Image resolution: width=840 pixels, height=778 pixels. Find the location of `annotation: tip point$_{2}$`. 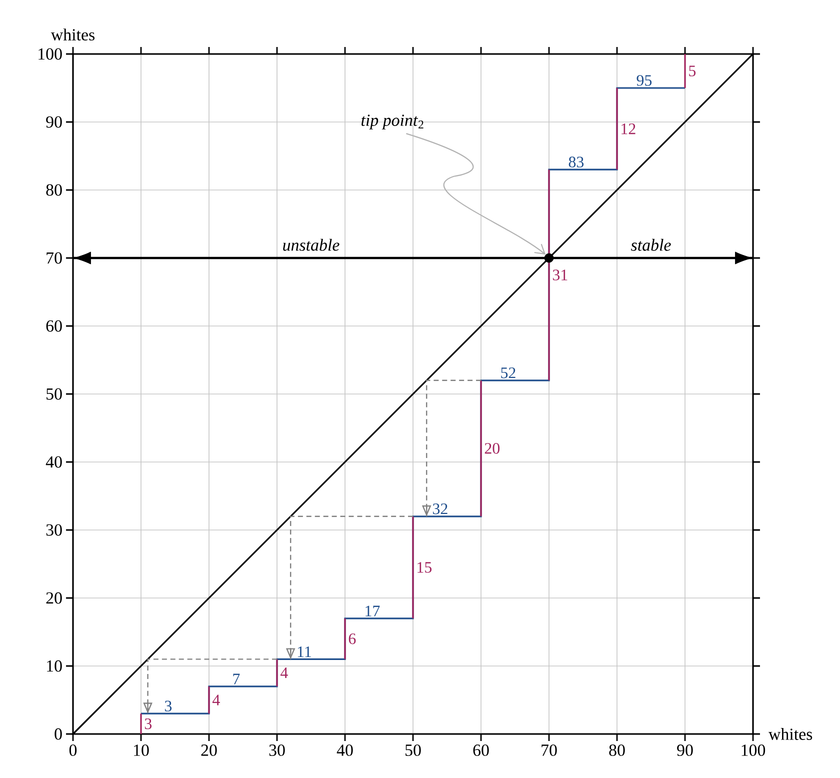

annotation: tip point$_{2}$ is located at coordinates (393, 122).